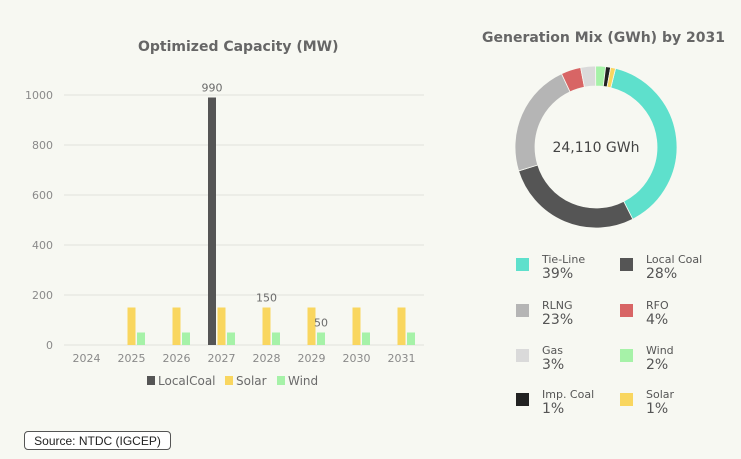  Describe the element at coordinates (177, 358) in the screenshot. I see `x-tick-label: 2026` at that location.